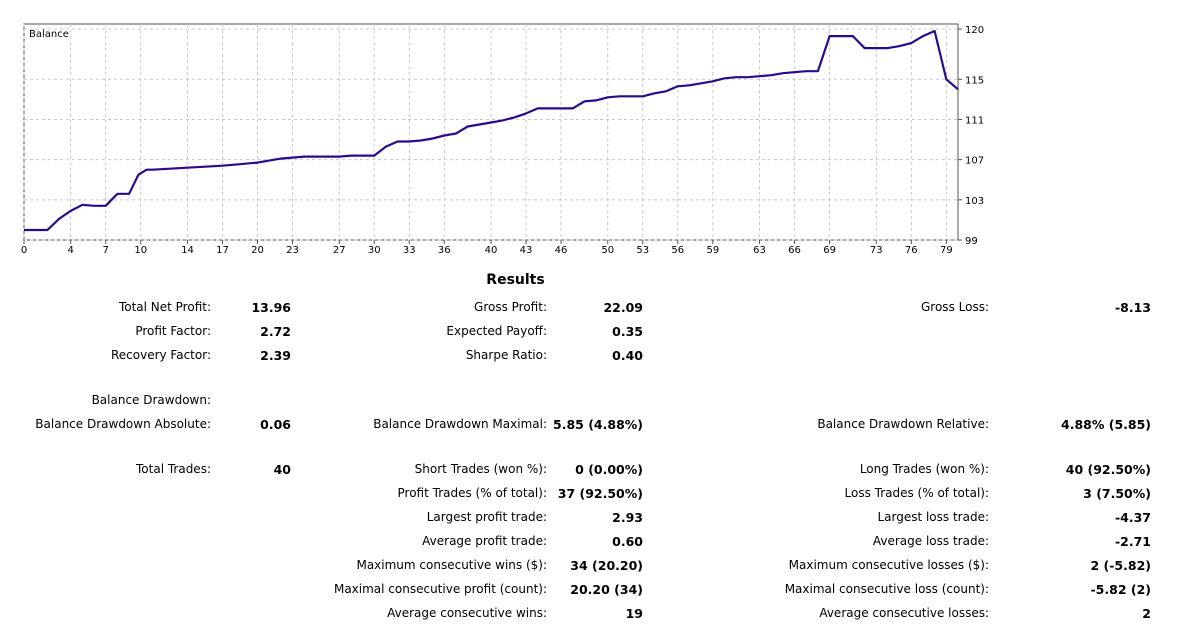 The image size is (1193, 635). What do you see at coordinates (484, 541) in the screenshot?
I see `stat-label: Average profit trade:` at bounding box center [484, 541].